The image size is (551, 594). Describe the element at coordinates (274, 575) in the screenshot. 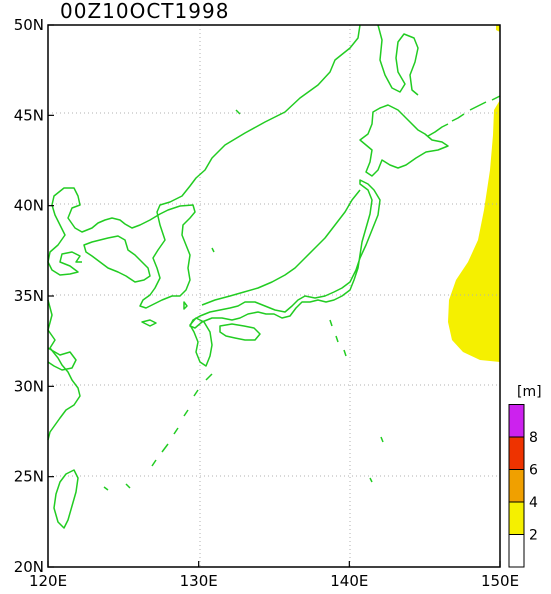

I see `longitude-axis: 120E 130E 140E 150E` at that location.